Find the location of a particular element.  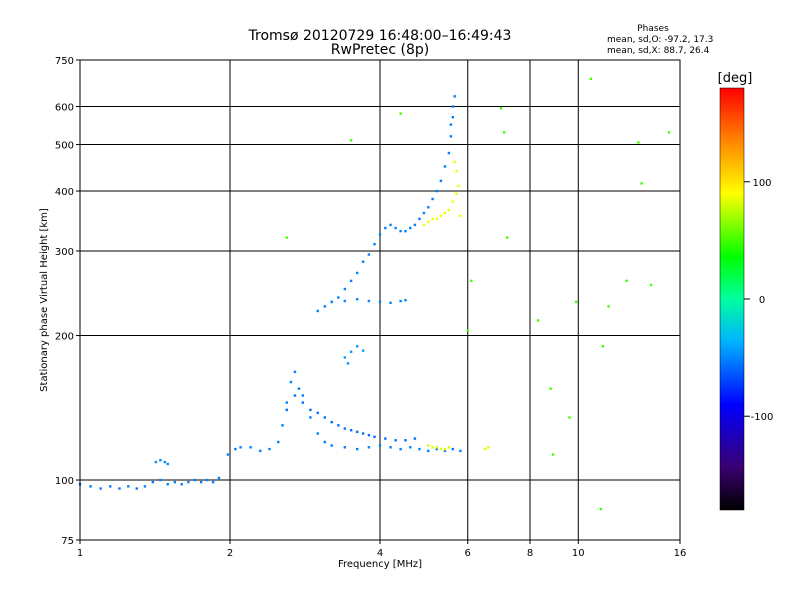

y-tick-label: 200 is located at coordinates (64, 337).